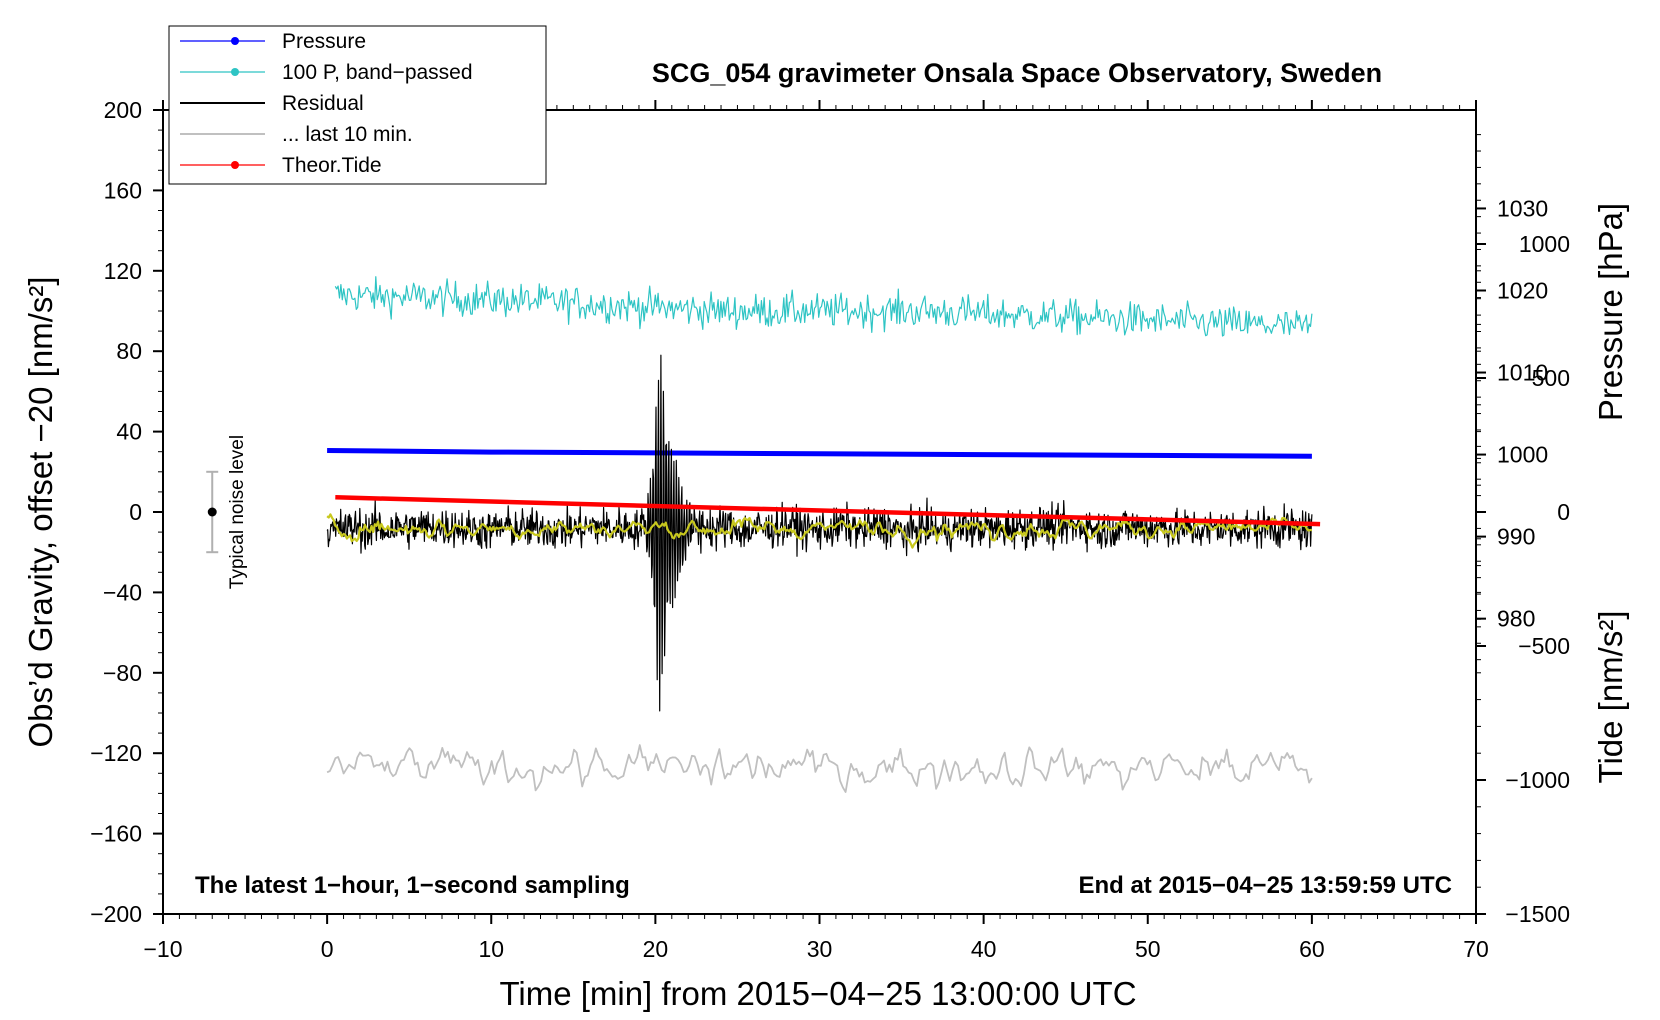 The height and width of the screenshot is (1020, 1660). What do you see at coordinates (828, 511) in the screenshot?
I see `series-tide` at bounding box center [828, 511].